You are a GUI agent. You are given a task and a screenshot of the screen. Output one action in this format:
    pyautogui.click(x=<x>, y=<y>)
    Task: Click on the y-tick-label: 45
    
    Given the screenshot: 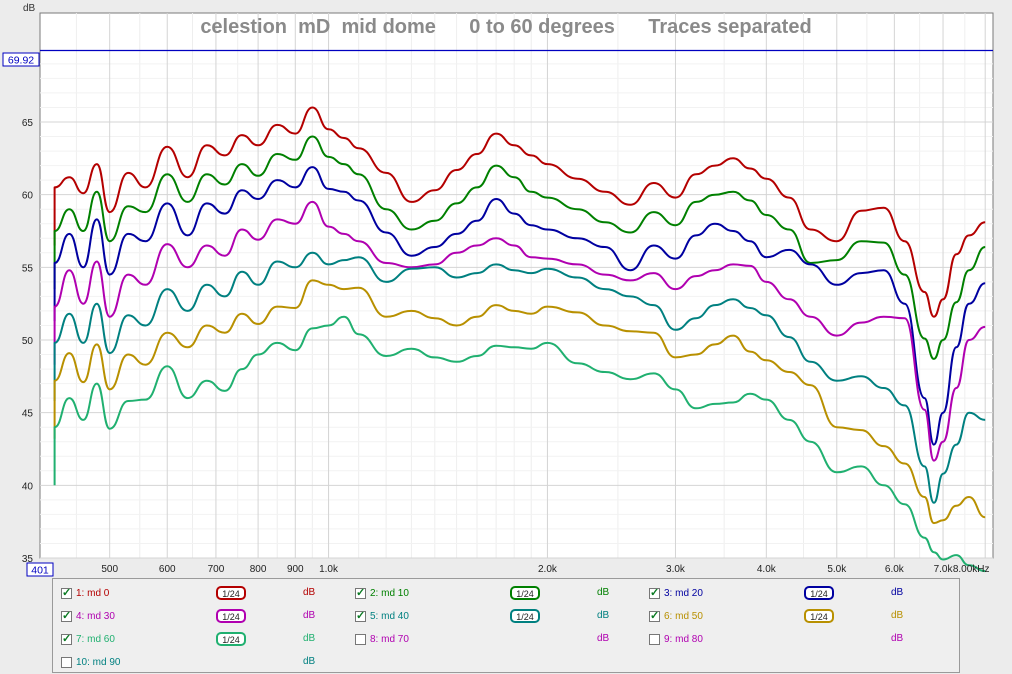 What is the action you would take?
    pyautogui.click(x=28, y=414)
    